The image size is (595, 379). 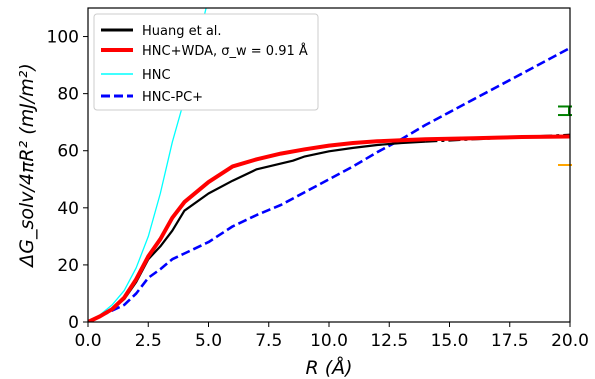 I want to click on x-tick-label: 10.0, so click(x=329, y=341).